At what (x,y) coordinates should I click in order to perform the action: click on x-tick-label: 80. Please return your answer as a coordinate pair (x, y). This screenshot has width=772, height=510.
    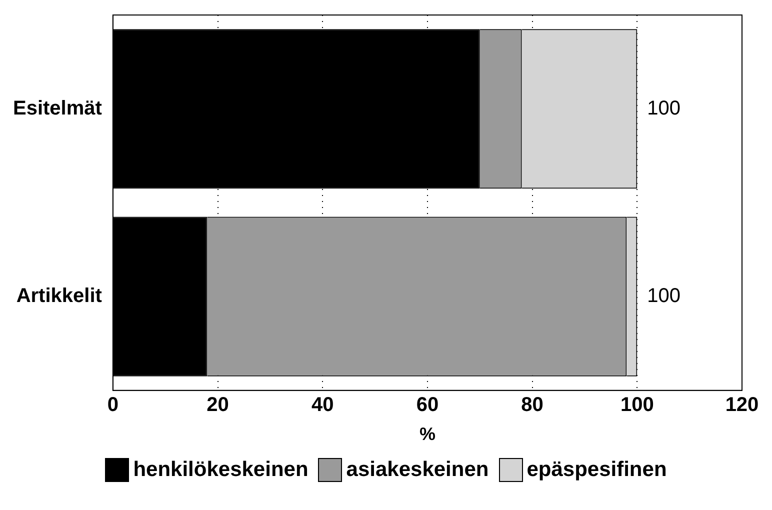
    Looking at the image, I should click on (532, 405).